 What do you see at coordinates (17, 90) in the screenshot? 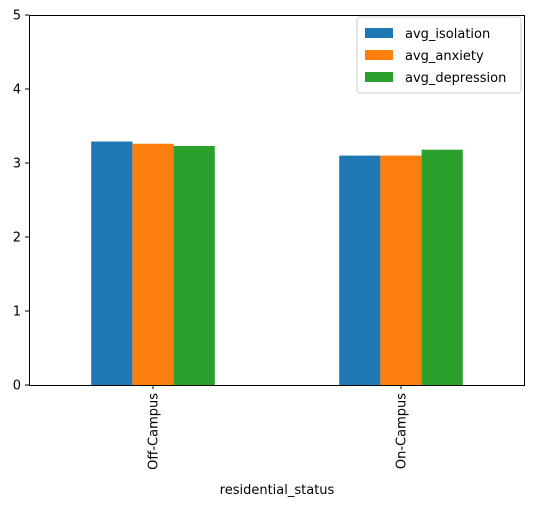
I see `y-tick-label: 4` at bounding box center [17, 90].